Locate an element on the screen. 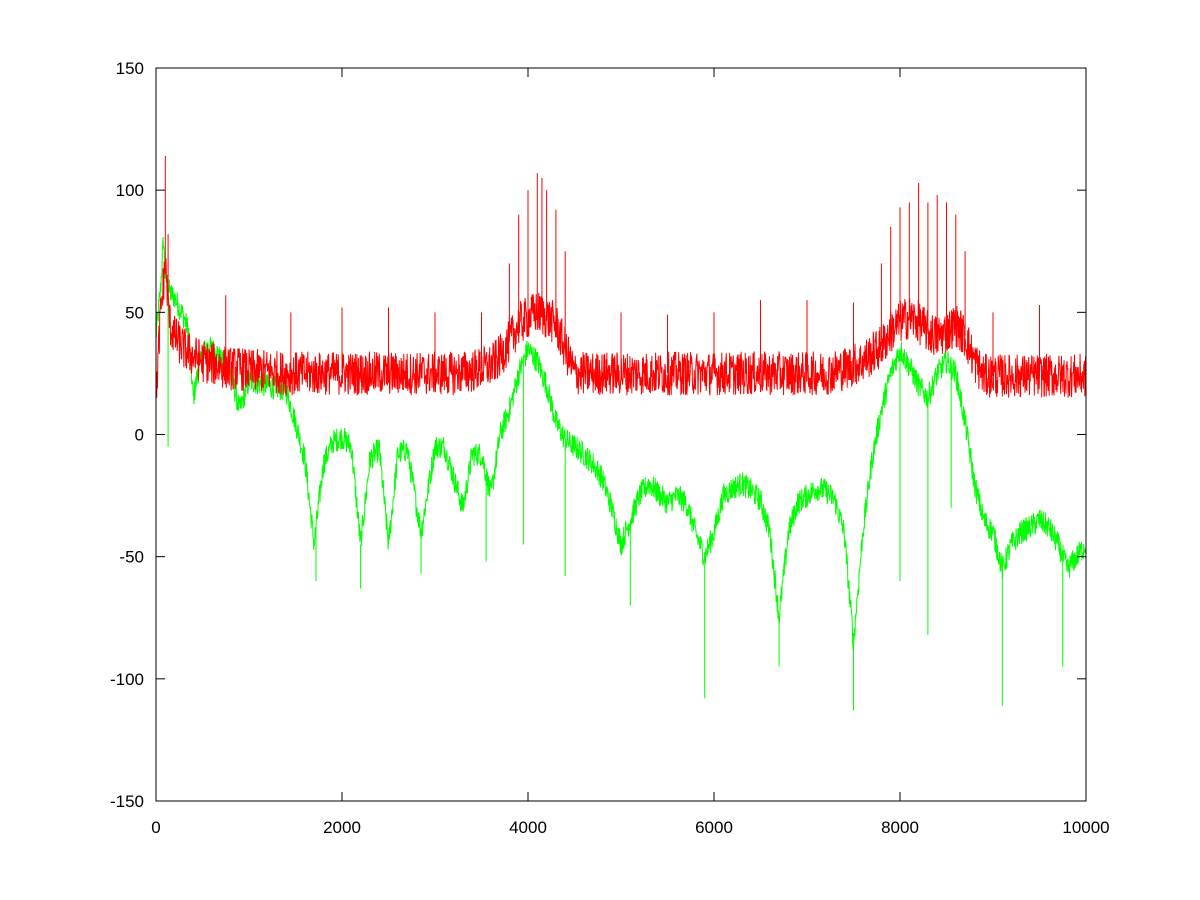 Image resolution: width=1200 pixels, height=900 pixels. y-tick-label: -150 is located at coordinates (127, 801).